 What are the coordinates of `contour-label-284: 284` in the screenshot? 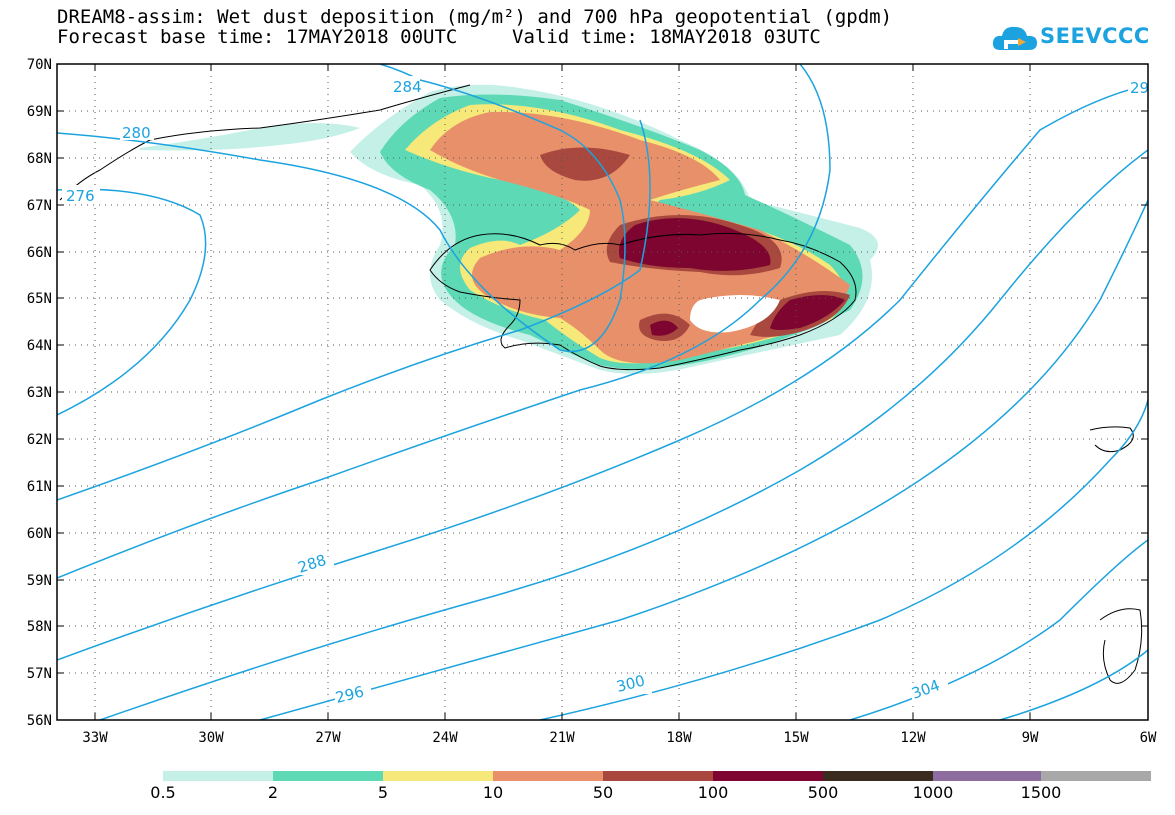 It's located at (407, 87).